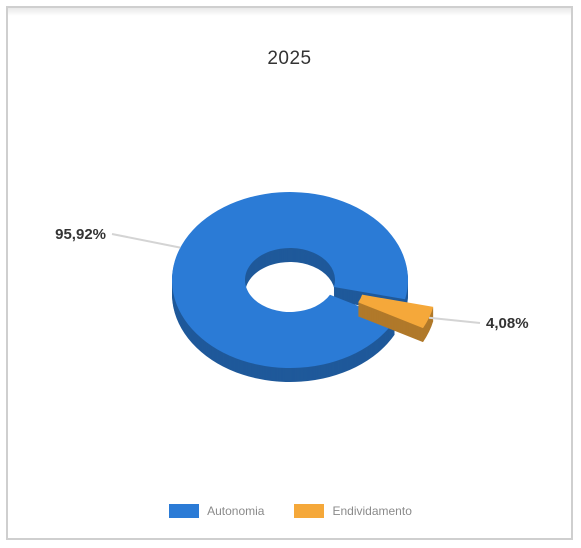 The image size is (581, 548). Describe the element at coordinates (146, 241) in the screenshot. I see `leader-line-autonomia` at that location.